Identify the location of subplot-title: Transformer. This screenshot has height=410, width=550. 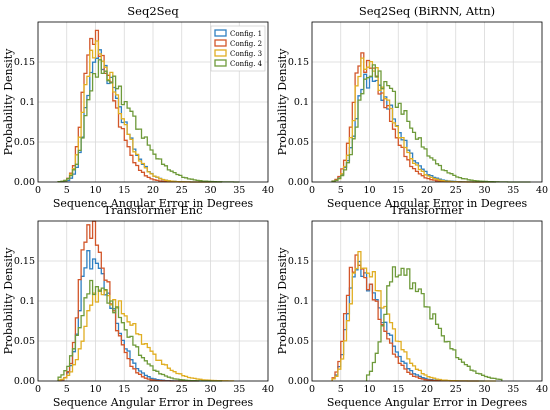
(427, 210).